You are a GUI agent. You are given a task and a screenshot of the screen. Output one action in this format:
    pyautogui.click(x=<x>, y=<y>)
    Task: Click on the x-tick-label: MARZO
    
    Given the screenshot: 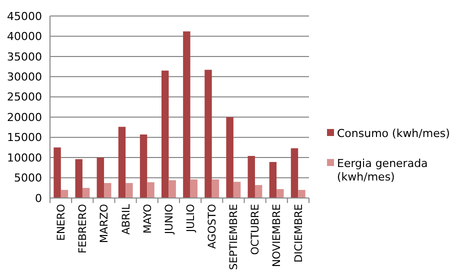 What is the action you would take?
    pyautogui.click(x=104, y=223)
    